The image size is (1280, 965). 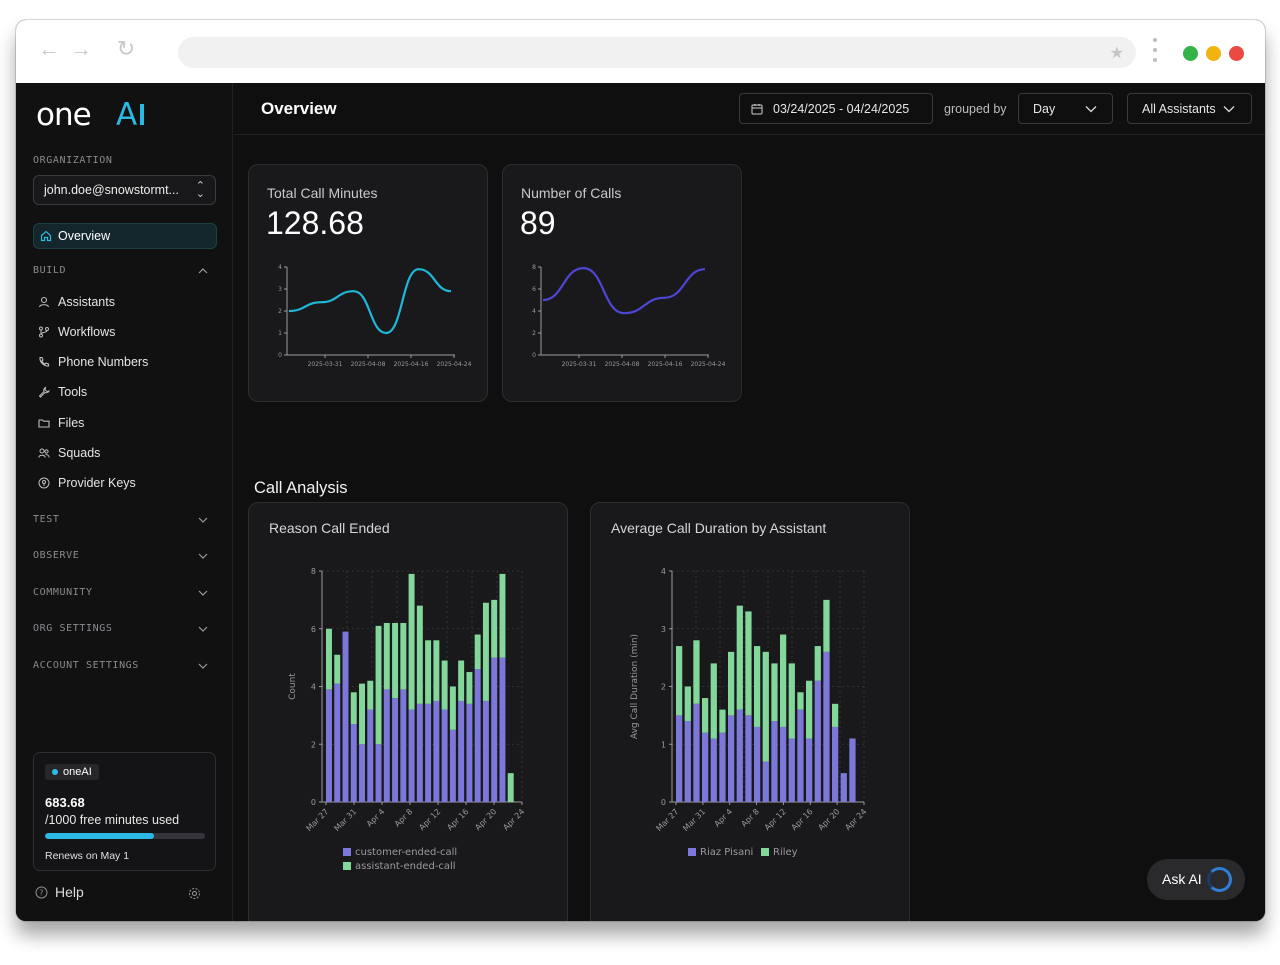 I want to click on metric-label: Total Call Minutes, so click(x=322, y=193).